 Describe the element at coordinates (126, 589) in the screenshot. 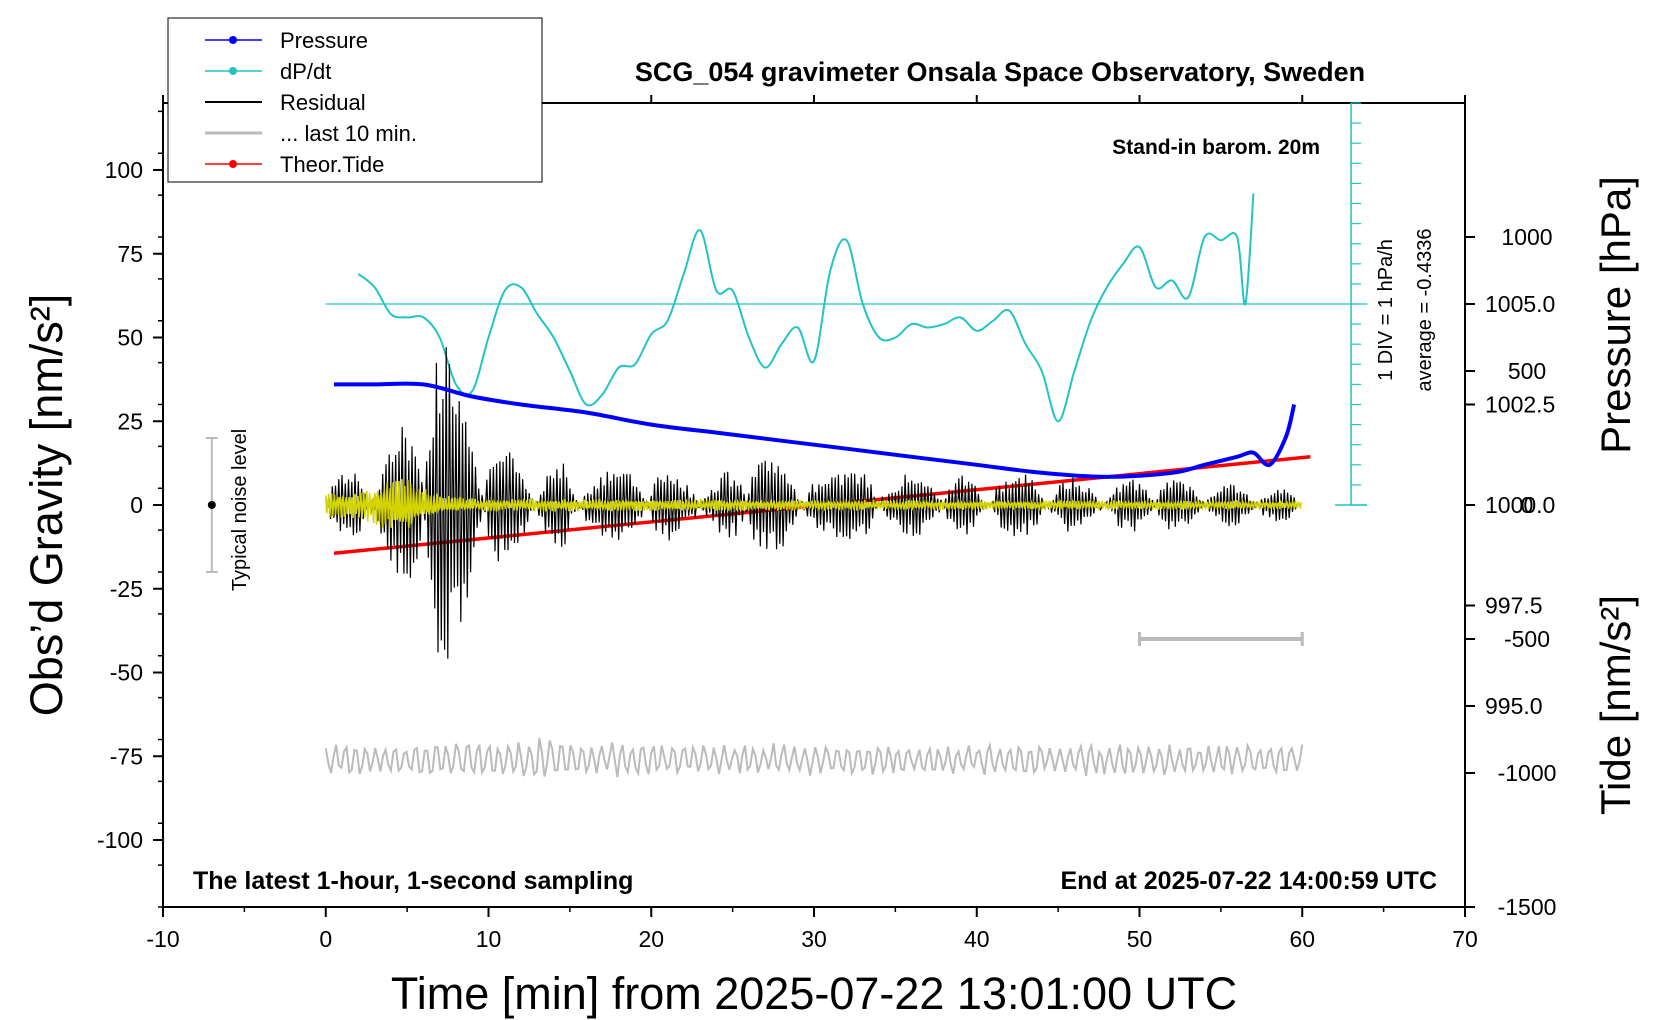

I see `y-tick-label: -25` at that location.